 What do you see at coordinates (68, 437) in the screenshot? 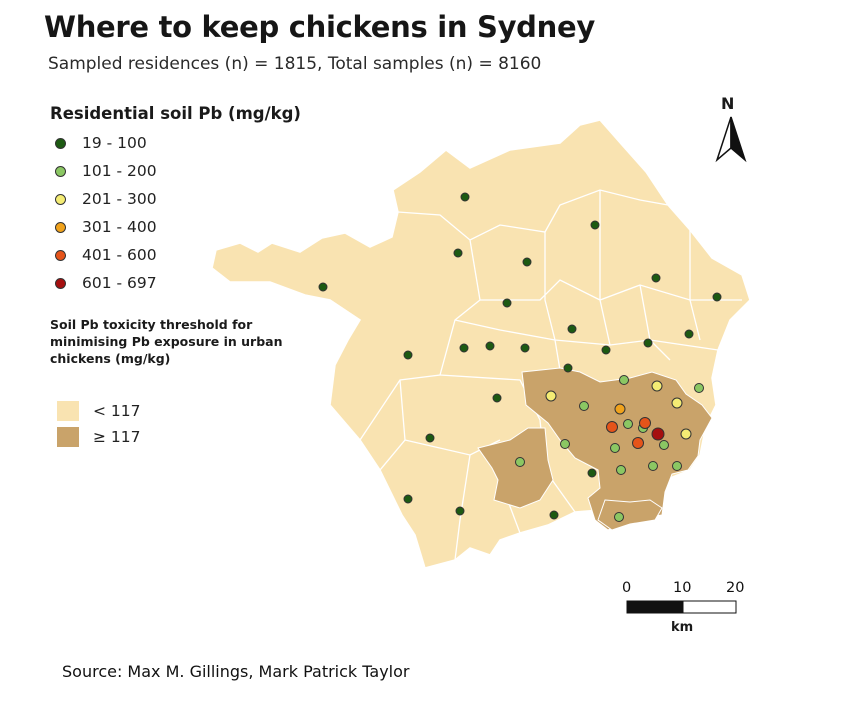
I see `zone-swatch-dark` at bounding box center [68, 437].